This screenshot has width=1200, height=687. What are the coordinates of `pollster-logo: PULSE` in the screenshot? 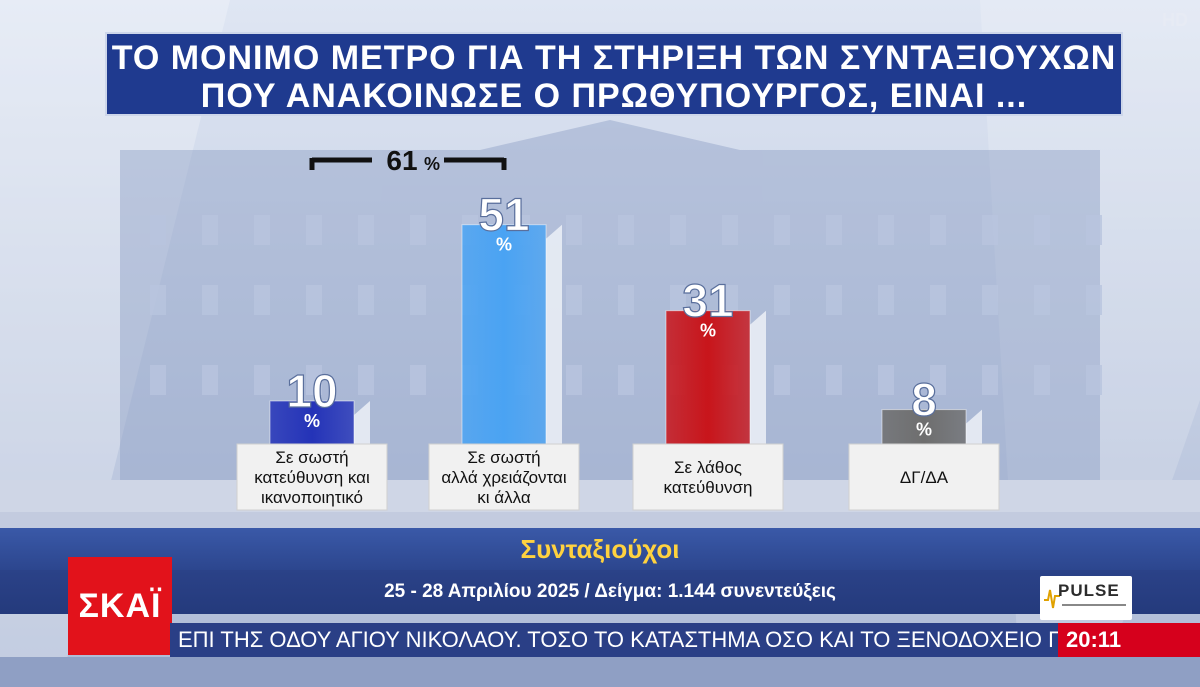 It's located at (1086, 598).